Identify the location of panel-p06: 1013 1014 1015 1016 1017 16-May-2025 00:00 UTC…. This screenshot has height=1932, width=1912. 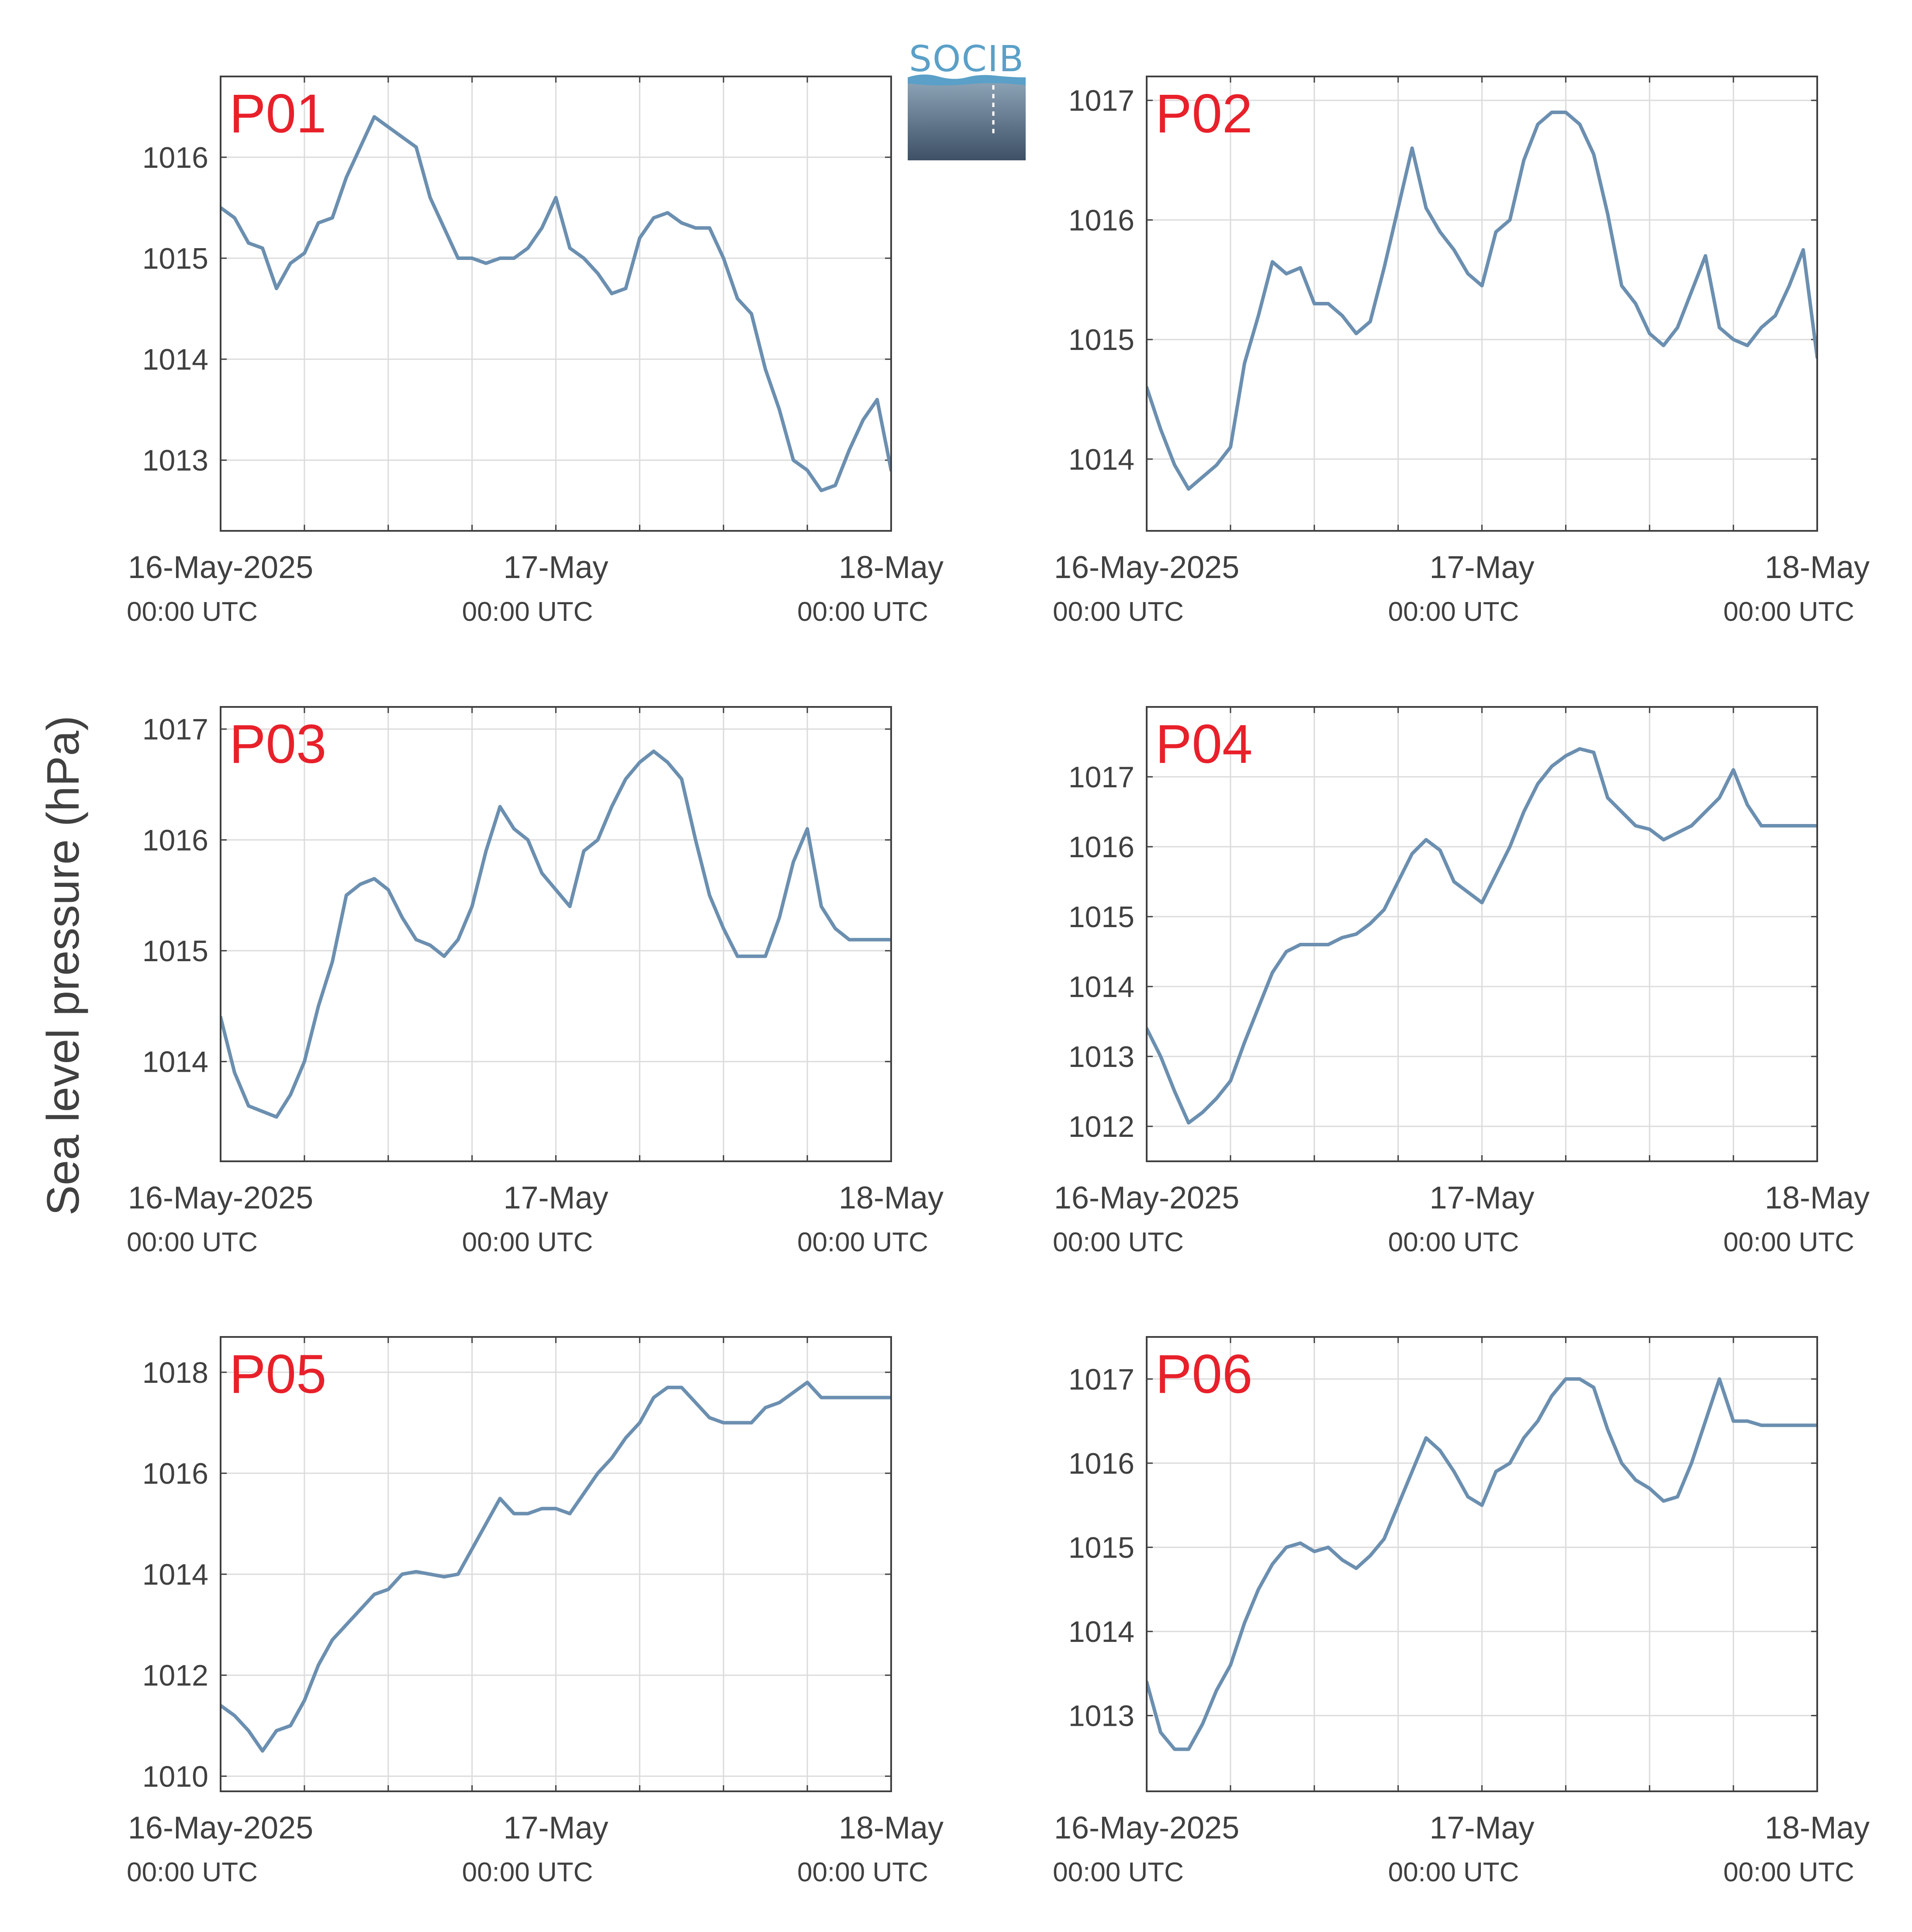
(1461, 1611).